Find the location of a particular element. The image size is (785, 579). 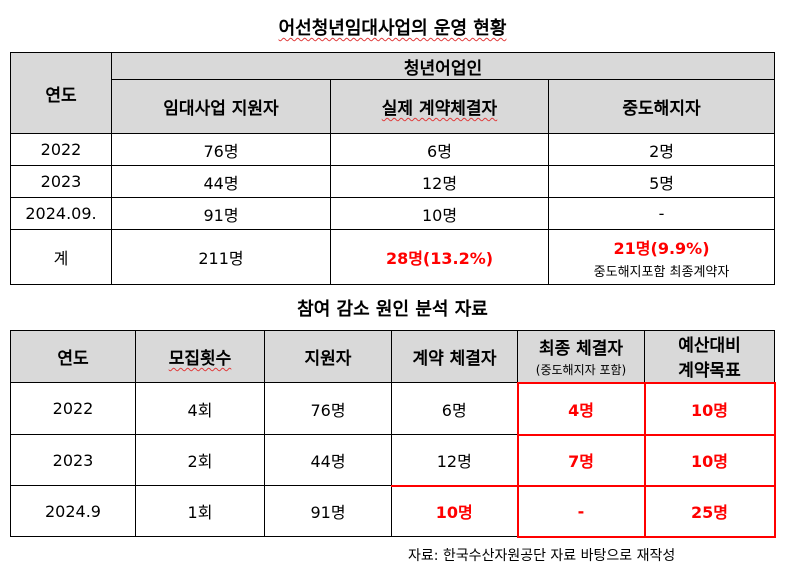

table-row: 2022 4회 76명 6명 4명 10명 is located at coordinates (393, 408).